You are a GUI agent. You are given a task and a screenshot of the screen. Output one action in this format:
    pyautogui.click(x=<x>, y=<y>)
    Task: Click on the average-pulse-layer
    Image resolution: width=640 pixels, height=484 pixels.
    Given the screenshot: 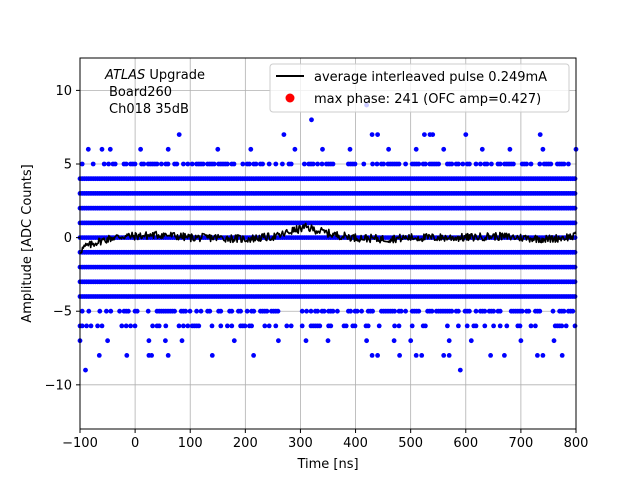 What is the action you would take?
    pyautogui.click(x=328, y=238)
    